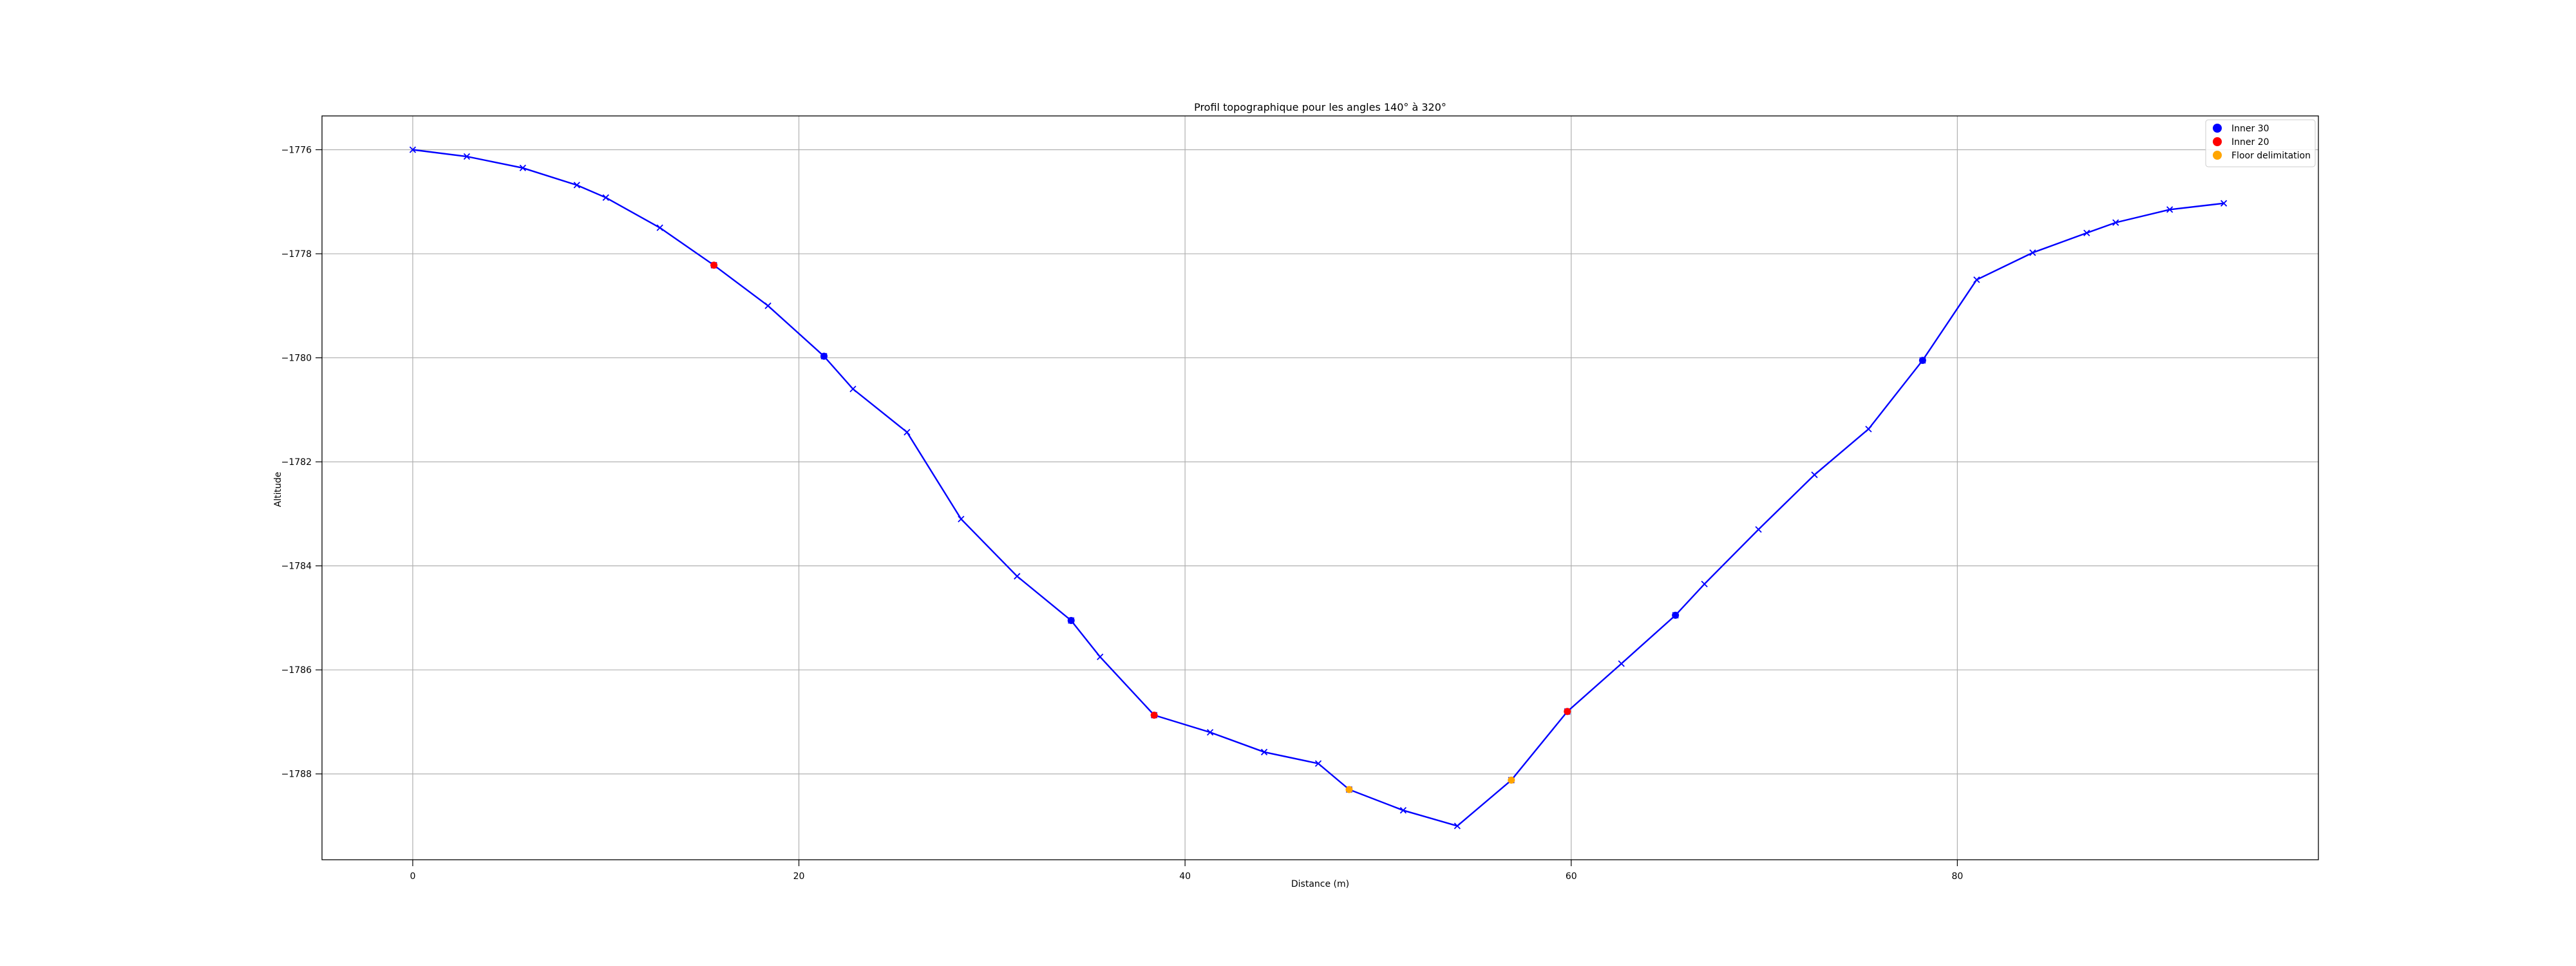  Describe the element at coordinates (278, 490) in the screenshot. I see `y-axis-label: Altitude` at that location.